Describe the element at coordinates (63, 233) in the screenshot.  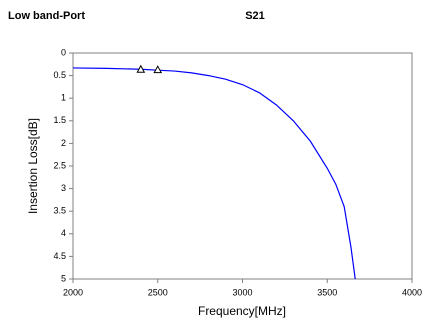
I see `y-tick-label: 4` at that location.